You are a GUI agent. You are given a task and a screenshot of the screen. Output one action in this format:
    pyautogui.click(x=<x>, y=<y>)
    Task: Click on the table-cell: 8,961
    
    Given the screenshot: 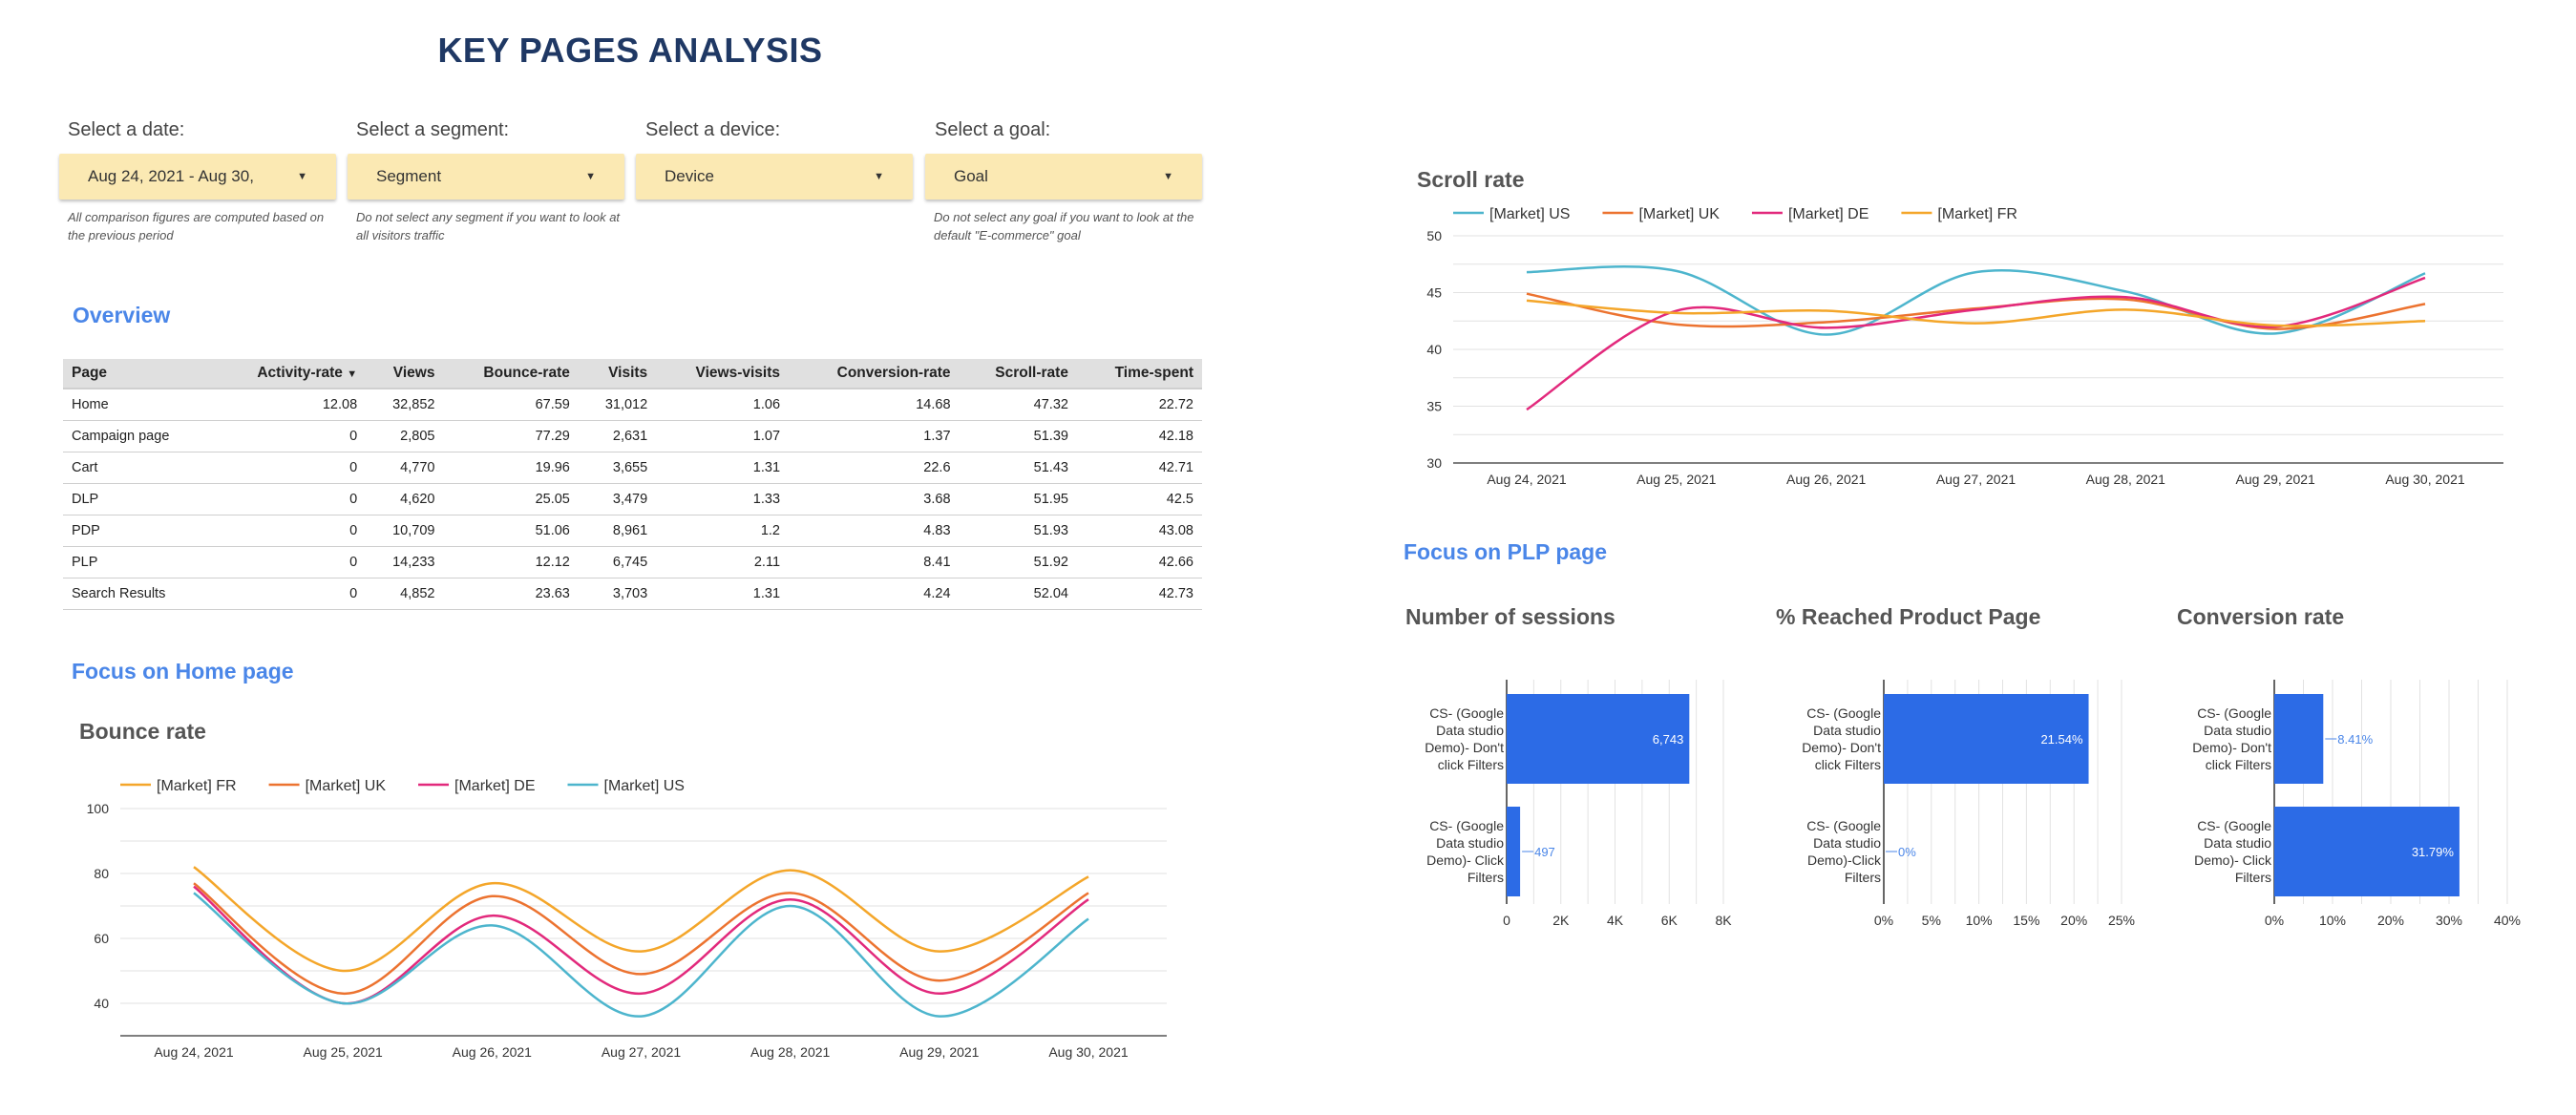 What is the action you would take?
    pyautogui.click(x=617, y=531)
    